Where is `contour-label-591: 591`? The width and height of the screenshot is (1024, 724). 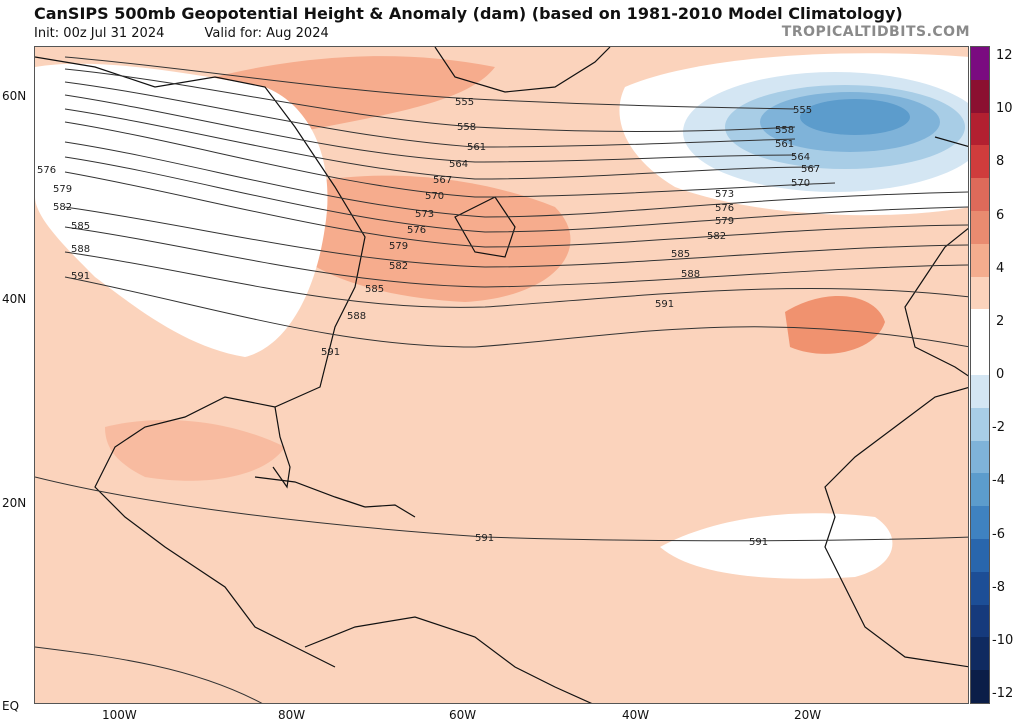
contour-label-591: 591 is located at coordinates (330, 352).